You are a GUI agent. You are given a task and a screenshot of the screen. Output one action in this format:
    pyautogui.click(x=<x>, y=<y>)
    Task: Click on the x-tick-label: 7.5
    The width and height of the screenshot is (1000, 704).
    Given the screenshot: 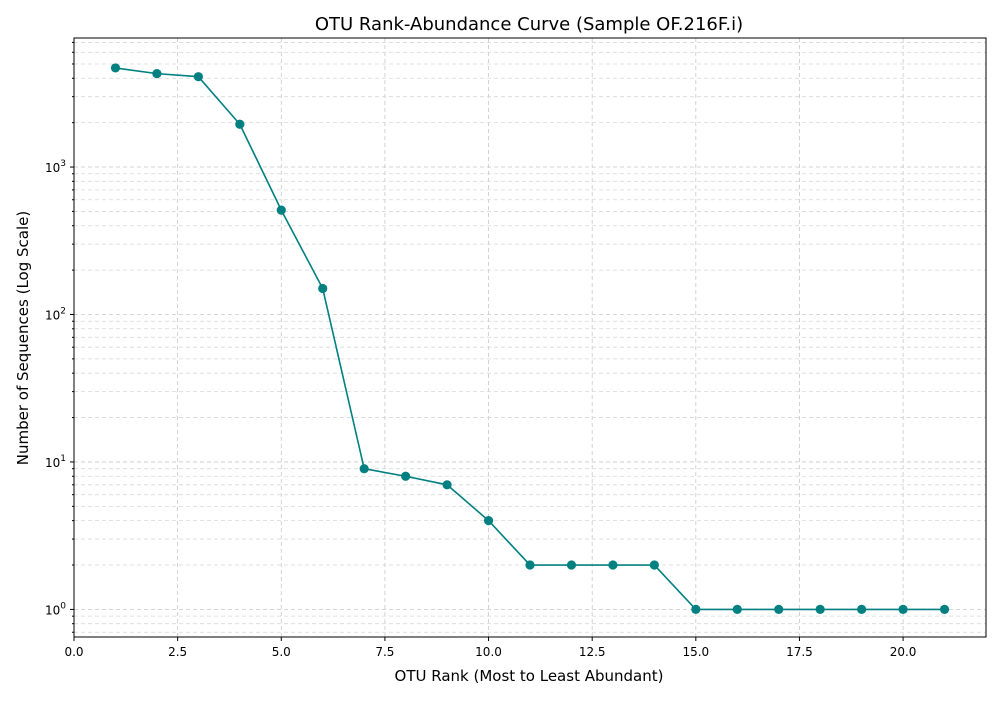 What is the action you would take?
    pyautogui.click(x=384, y=652)
    